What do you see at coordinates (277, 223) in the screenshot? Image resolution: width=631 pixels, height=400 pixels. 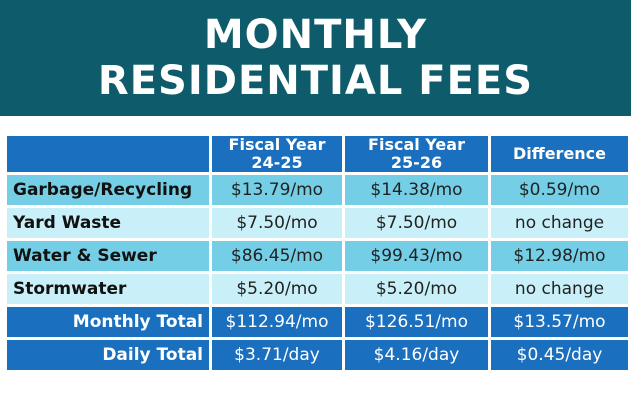 I see `cell-fy2425: $7.50/mo` at bounding box center [277, 223].